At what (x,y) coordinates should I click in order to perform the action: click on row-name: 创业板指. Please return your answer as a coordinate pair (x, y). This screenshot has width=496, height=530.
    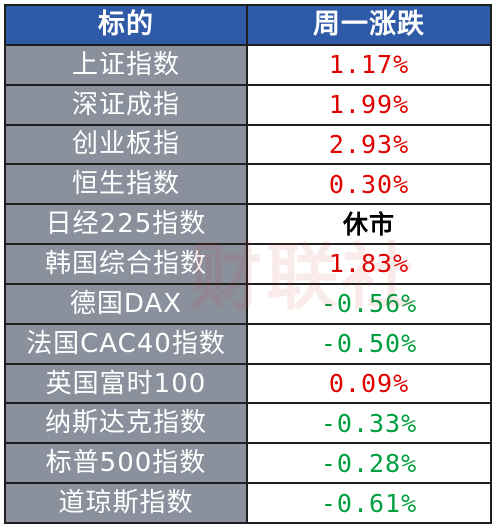
    Looking at the image, I should click on (126, 144).